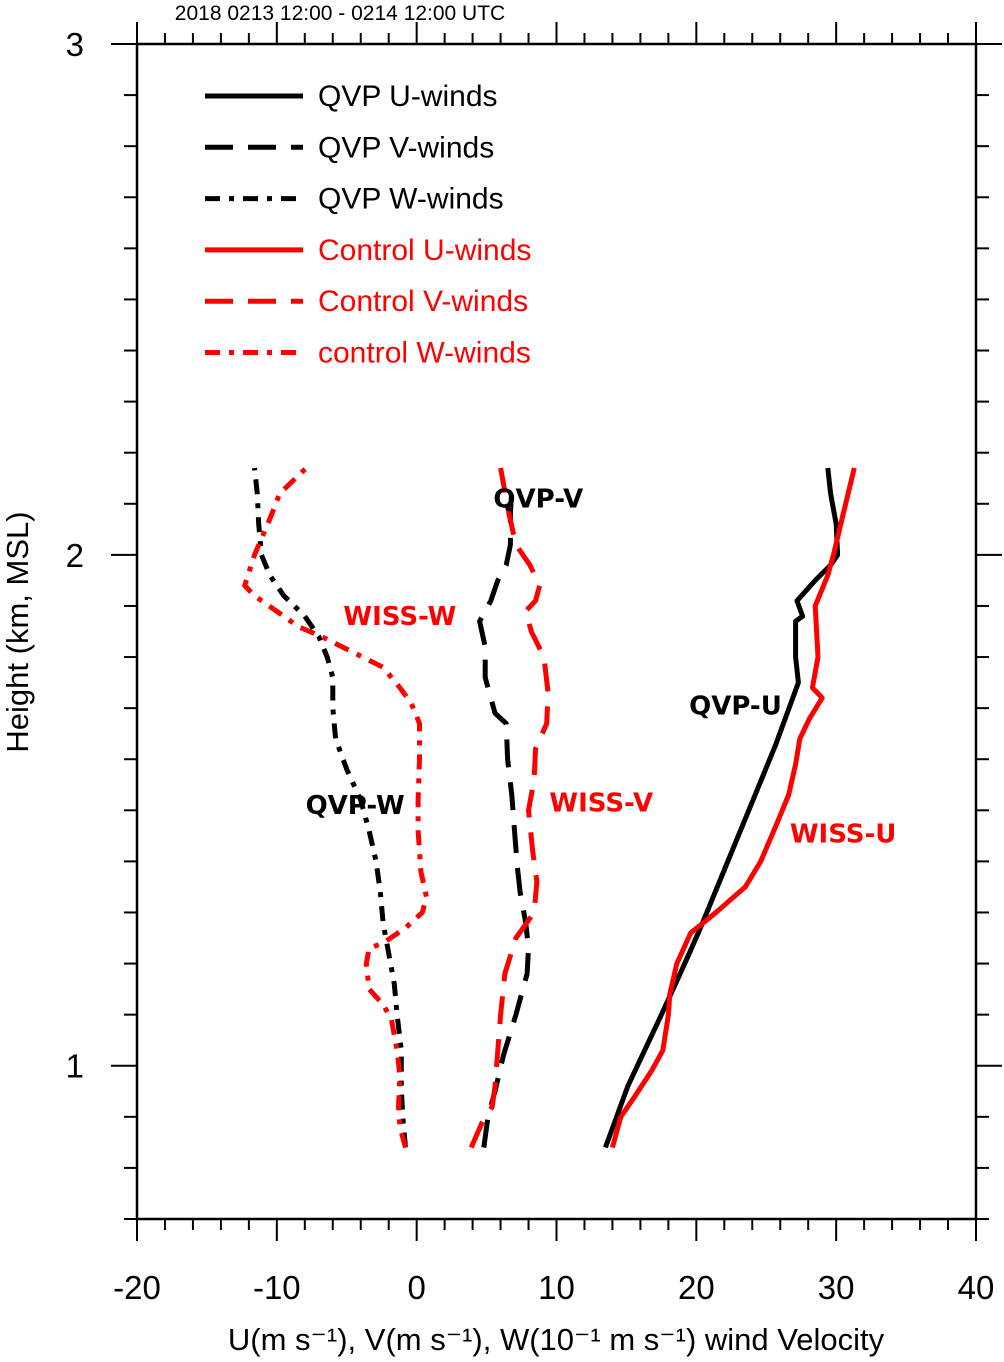 This screenshot has height=1362, width=1004. I want to click on x-tick-label: -10, so click(277, 1287).